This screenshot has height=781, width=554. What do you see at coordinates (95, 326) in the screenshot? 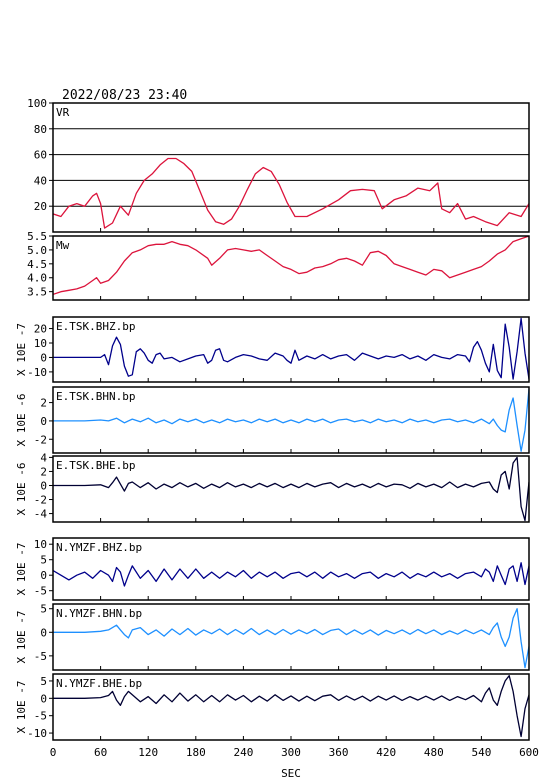
I see `panel-label: E.TSK.BHZ.bp` at bounding box center [95, 326].